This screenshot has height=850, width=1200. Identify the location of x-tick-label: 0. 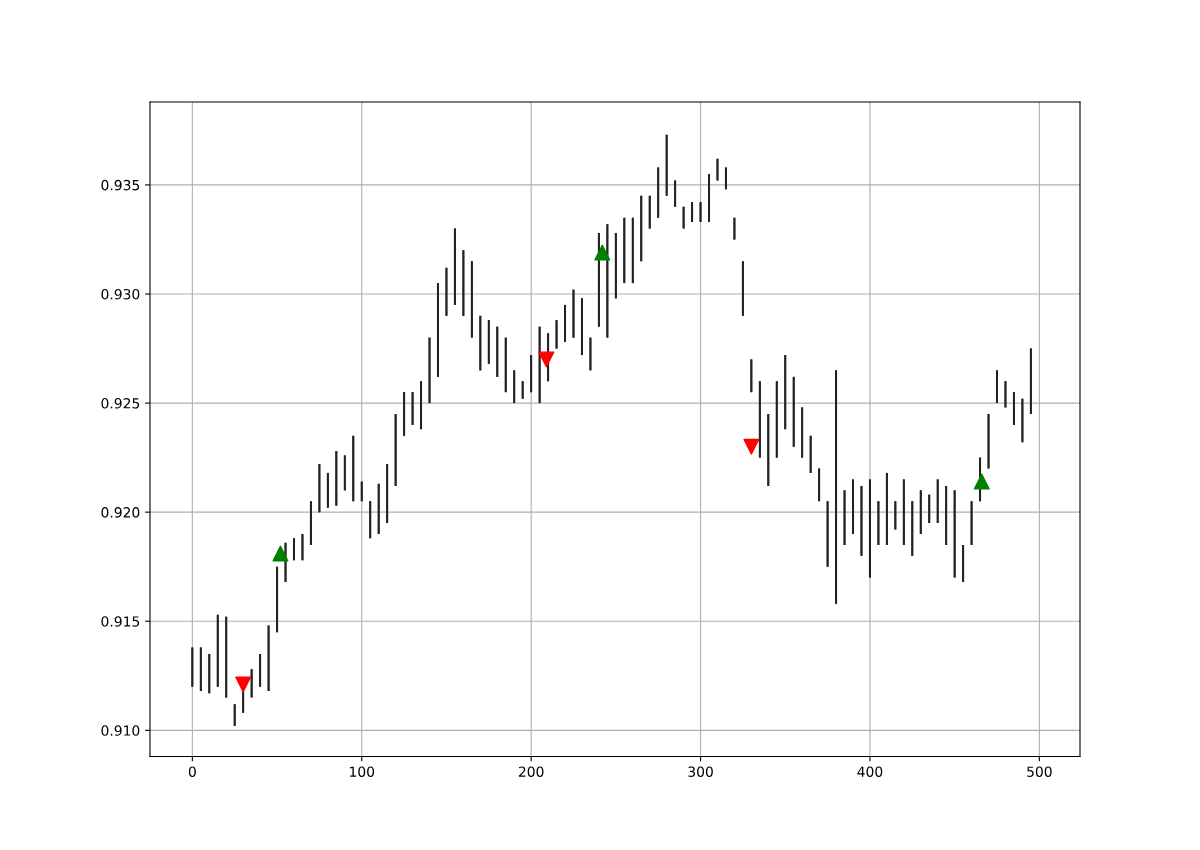
(192, 771).